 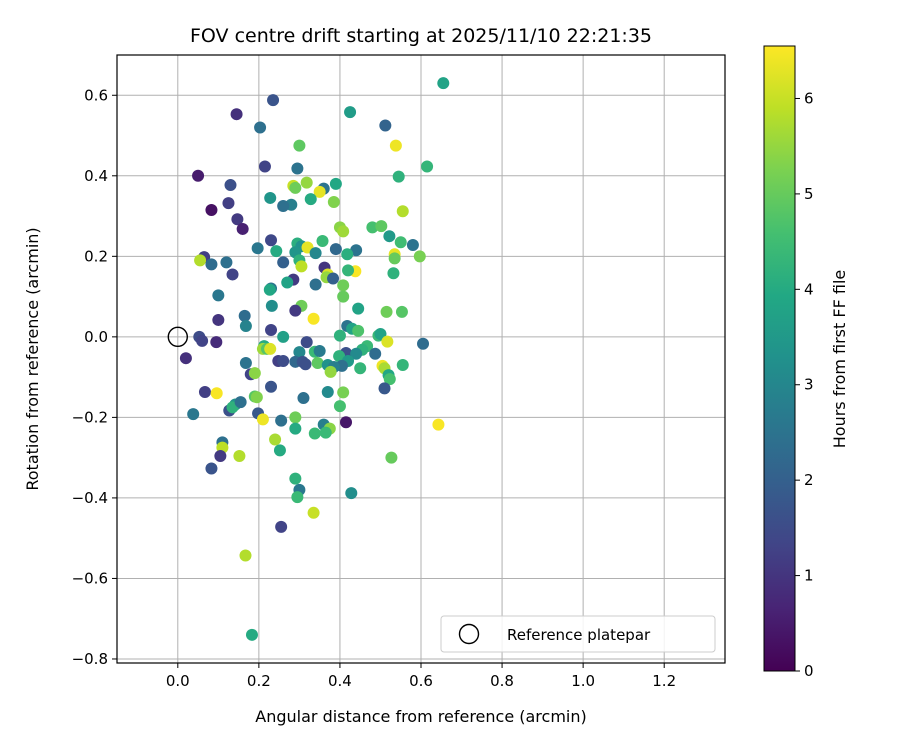 What do you see at coordinates (809, 289) in the screenshot?
I see `colorbar-tick-label: 4` at bounding box center [809, 289].